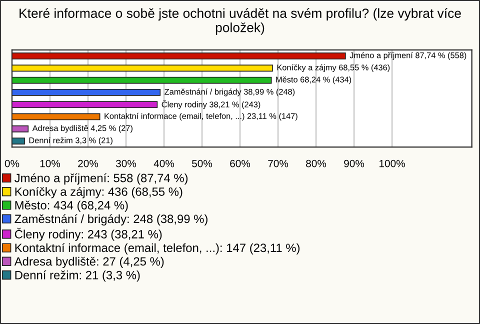 The image size is (480, 324). What do you see at coordinates (50, 164) in the screenshot?
I see `x-tick-label: 10%` at bounding box center [50, 164].